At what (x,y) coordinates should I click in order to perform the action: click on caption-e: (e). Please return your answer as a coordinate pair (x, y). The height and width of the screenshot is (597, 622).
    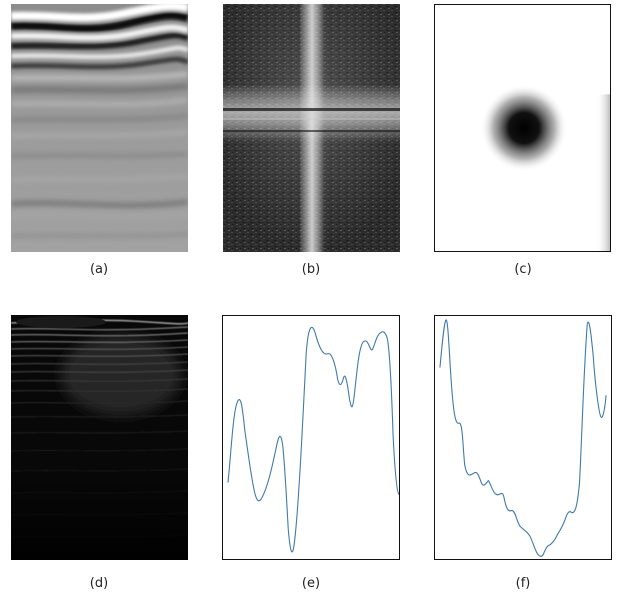
    Looking at the image, I should click on (311, 583).